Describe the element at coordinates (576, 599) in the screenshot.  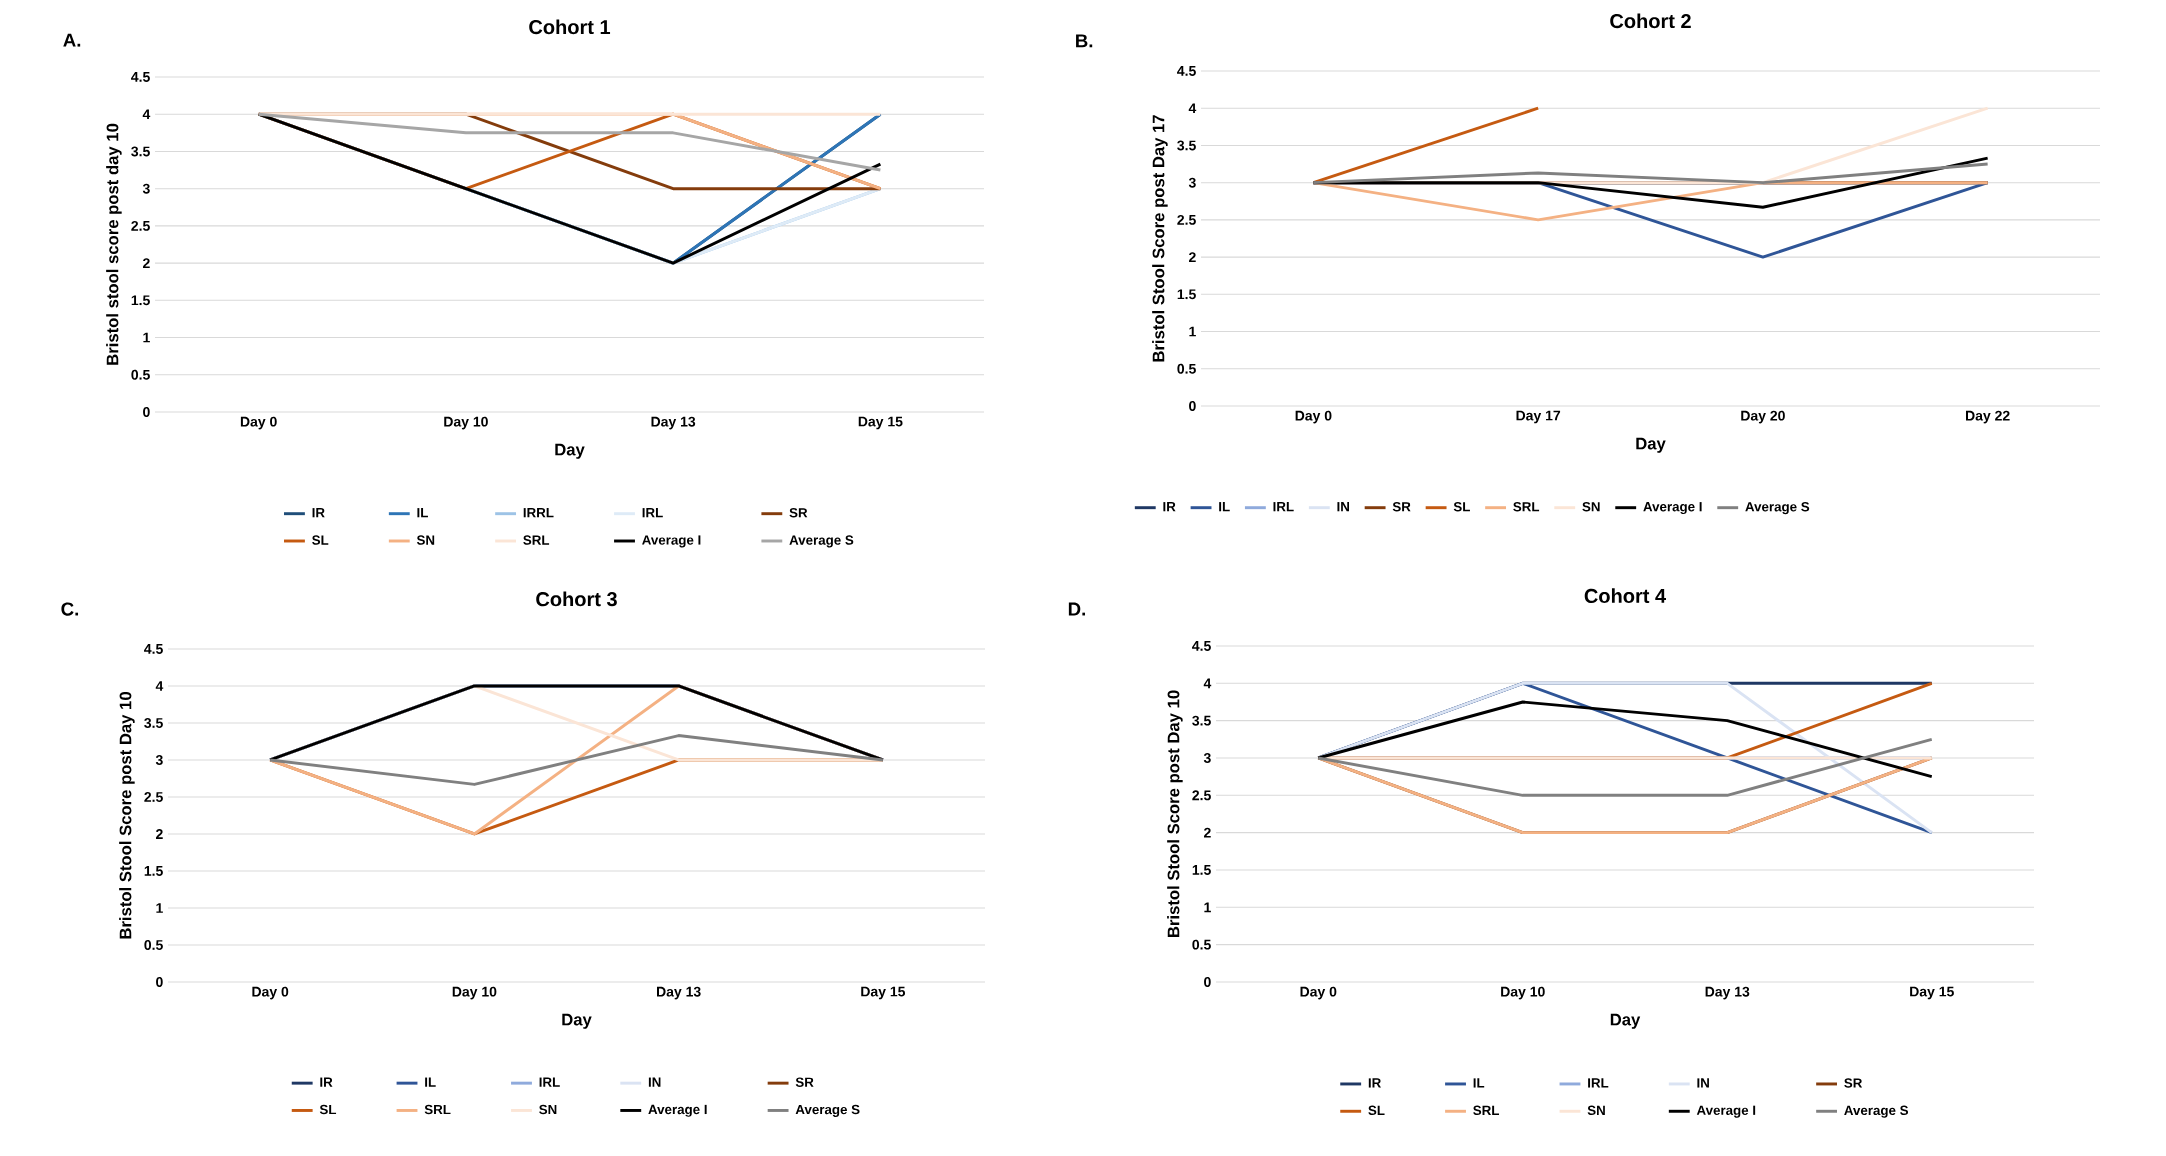
I see `chart-title: Cohort 3` at that location.